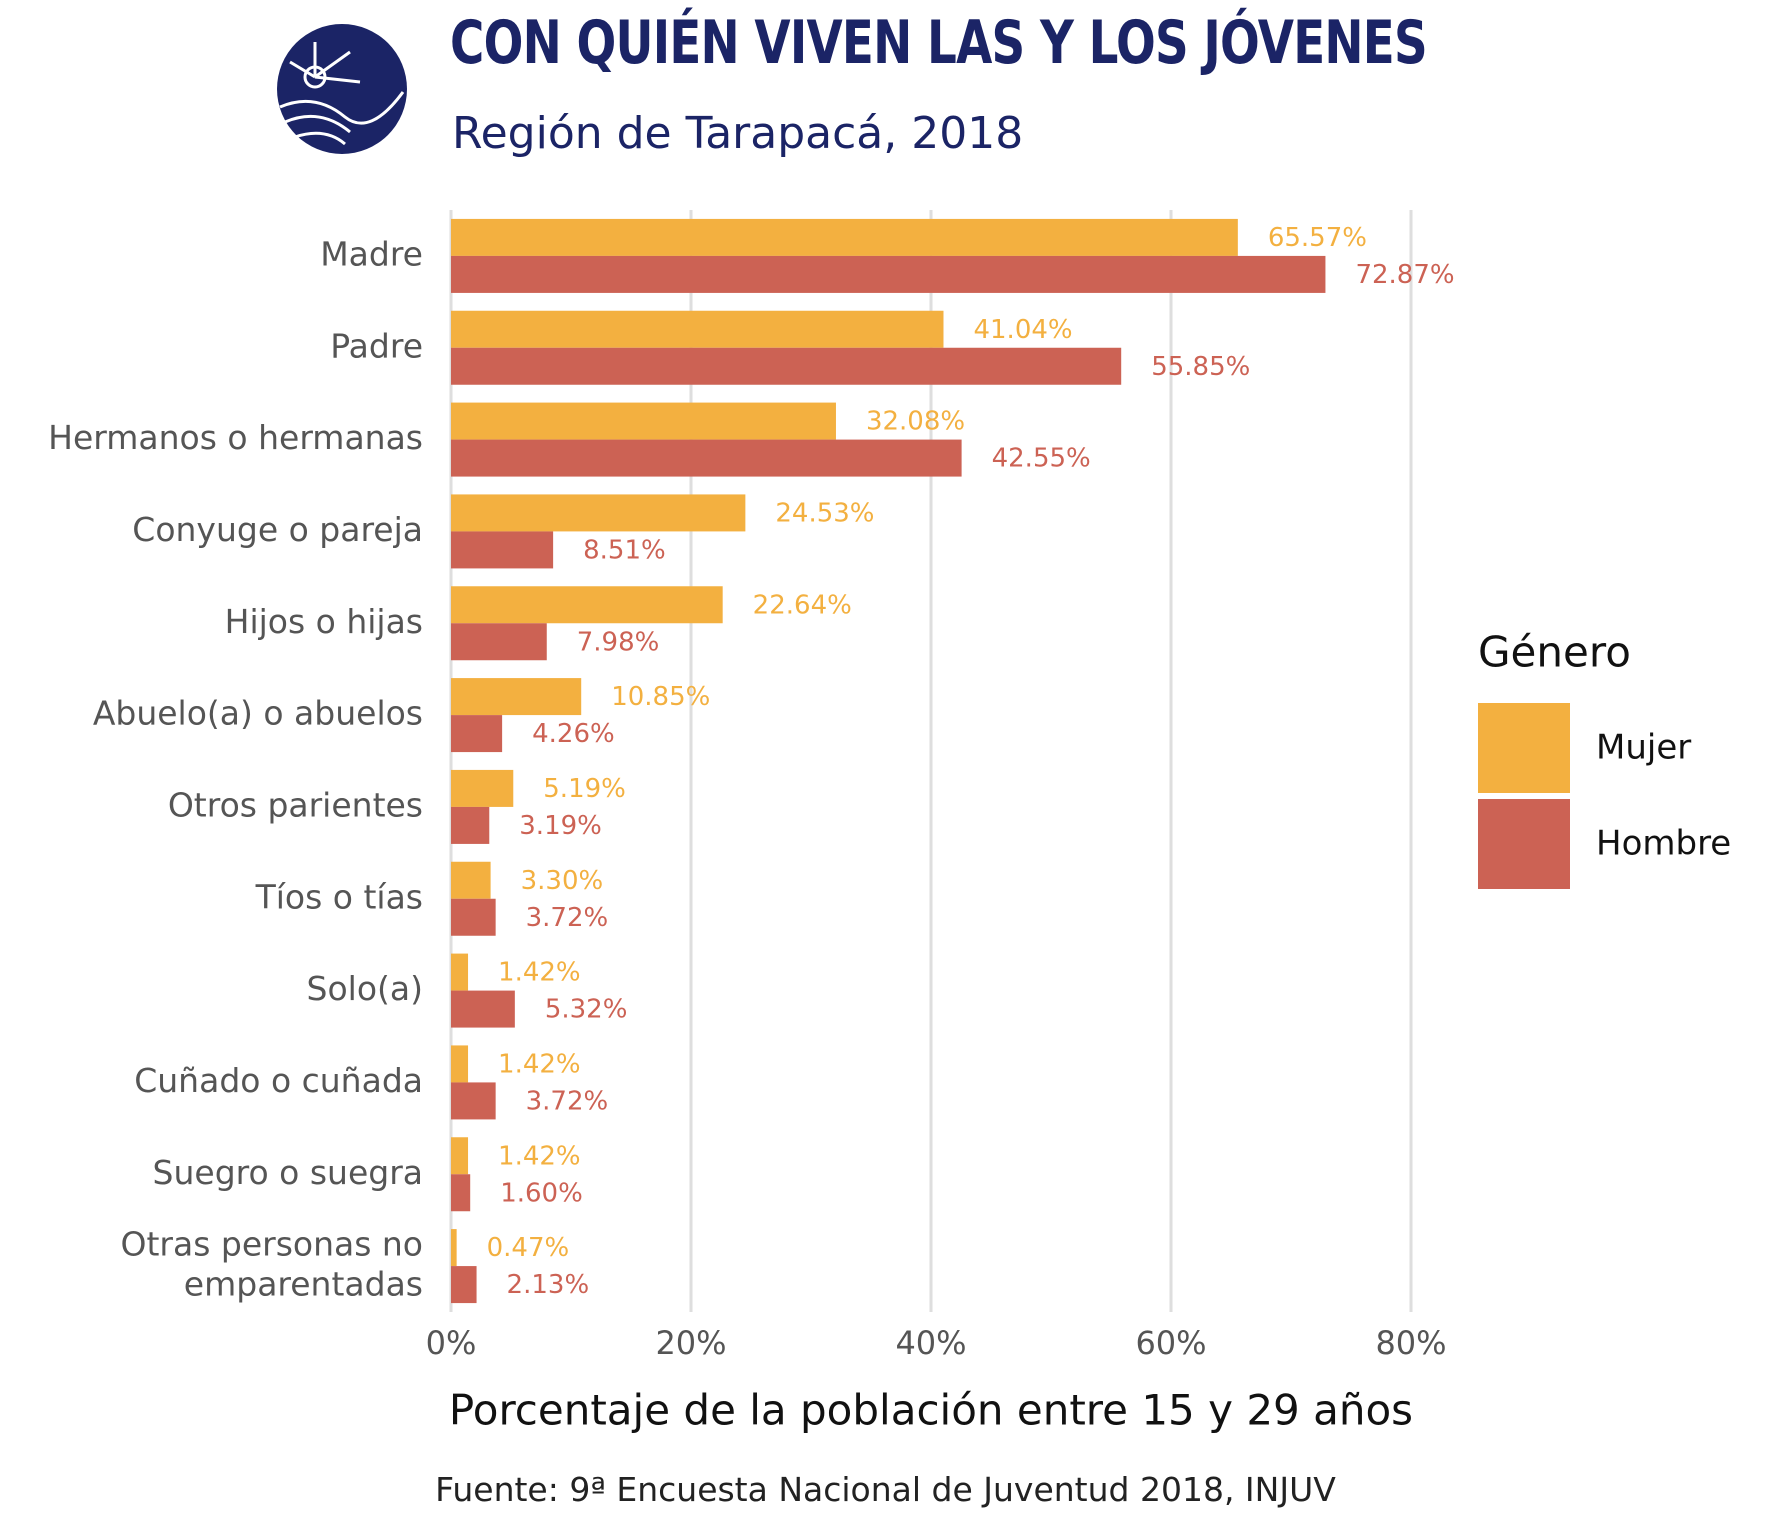 The width and height of the screenshot is (1771, 1535). I want to click on bar-mujer-hijos-o-hijas, so click(587, 605).